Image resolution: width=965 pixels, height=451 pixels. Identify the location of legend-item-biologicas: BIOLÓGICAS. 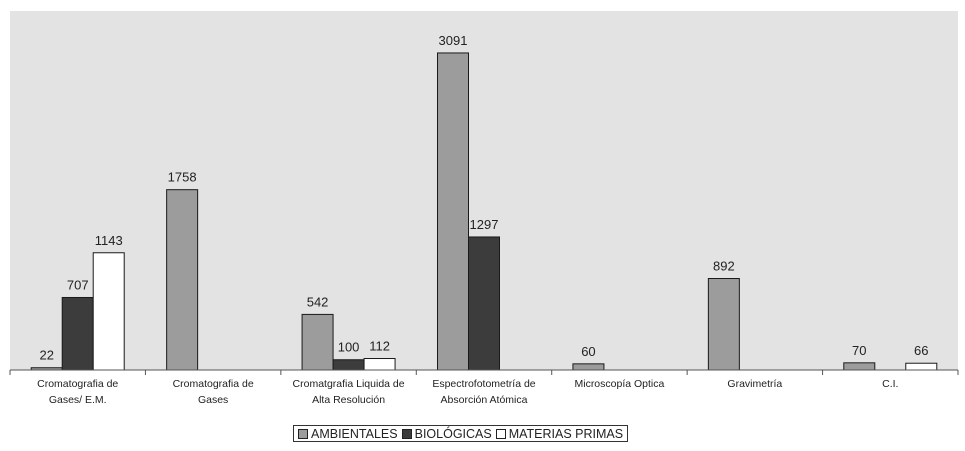
(446, 433).